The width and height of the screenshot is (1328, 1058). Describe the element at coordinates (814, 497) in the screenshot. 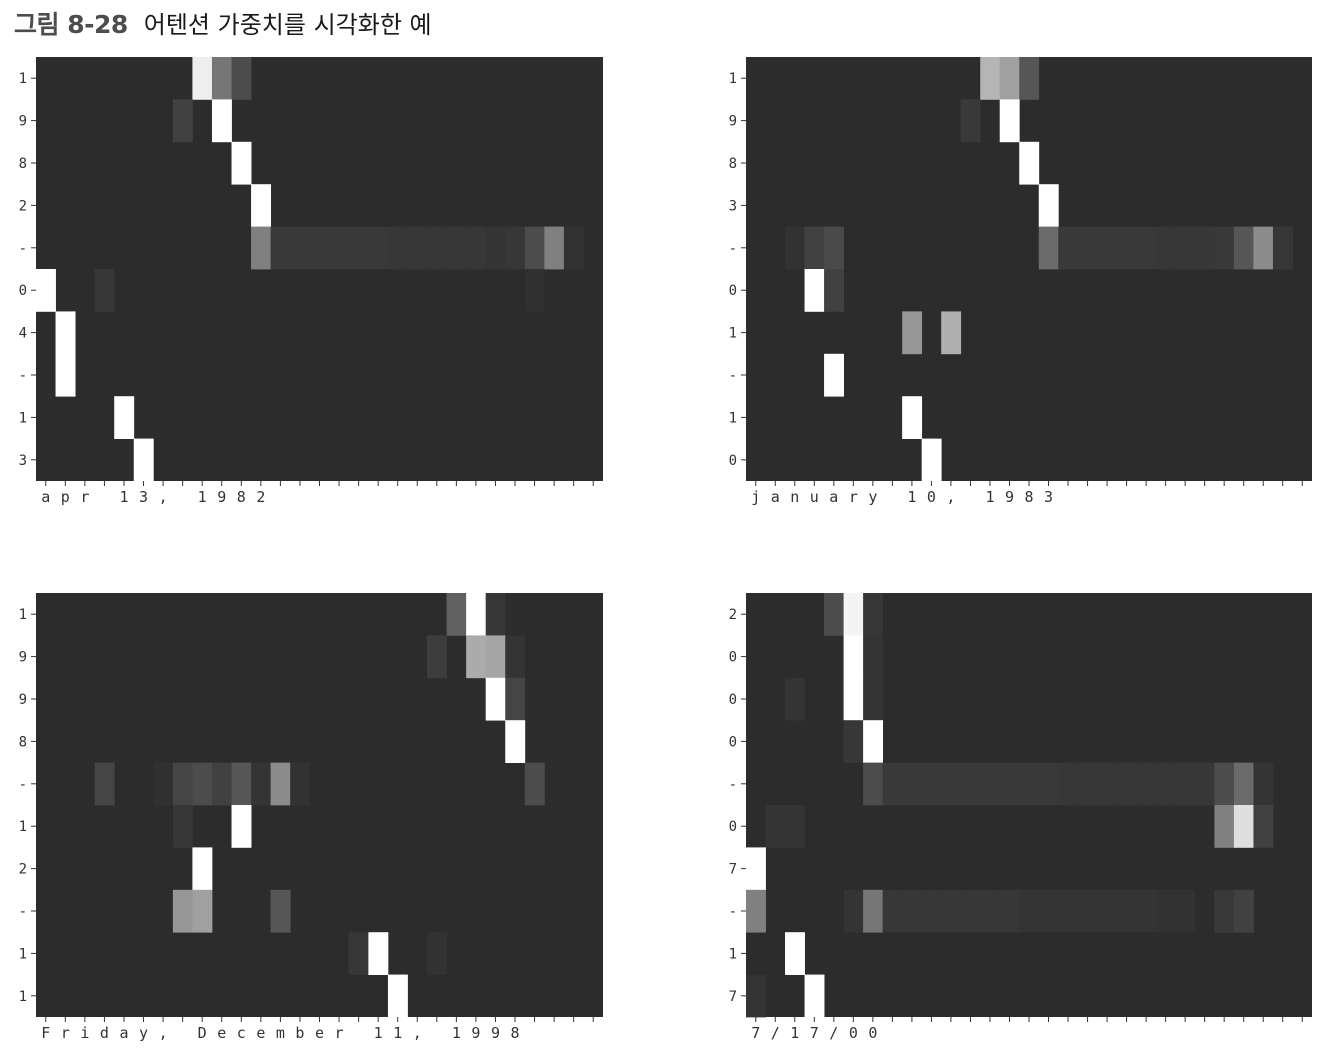

I see `x-tick-label: u` at that location.